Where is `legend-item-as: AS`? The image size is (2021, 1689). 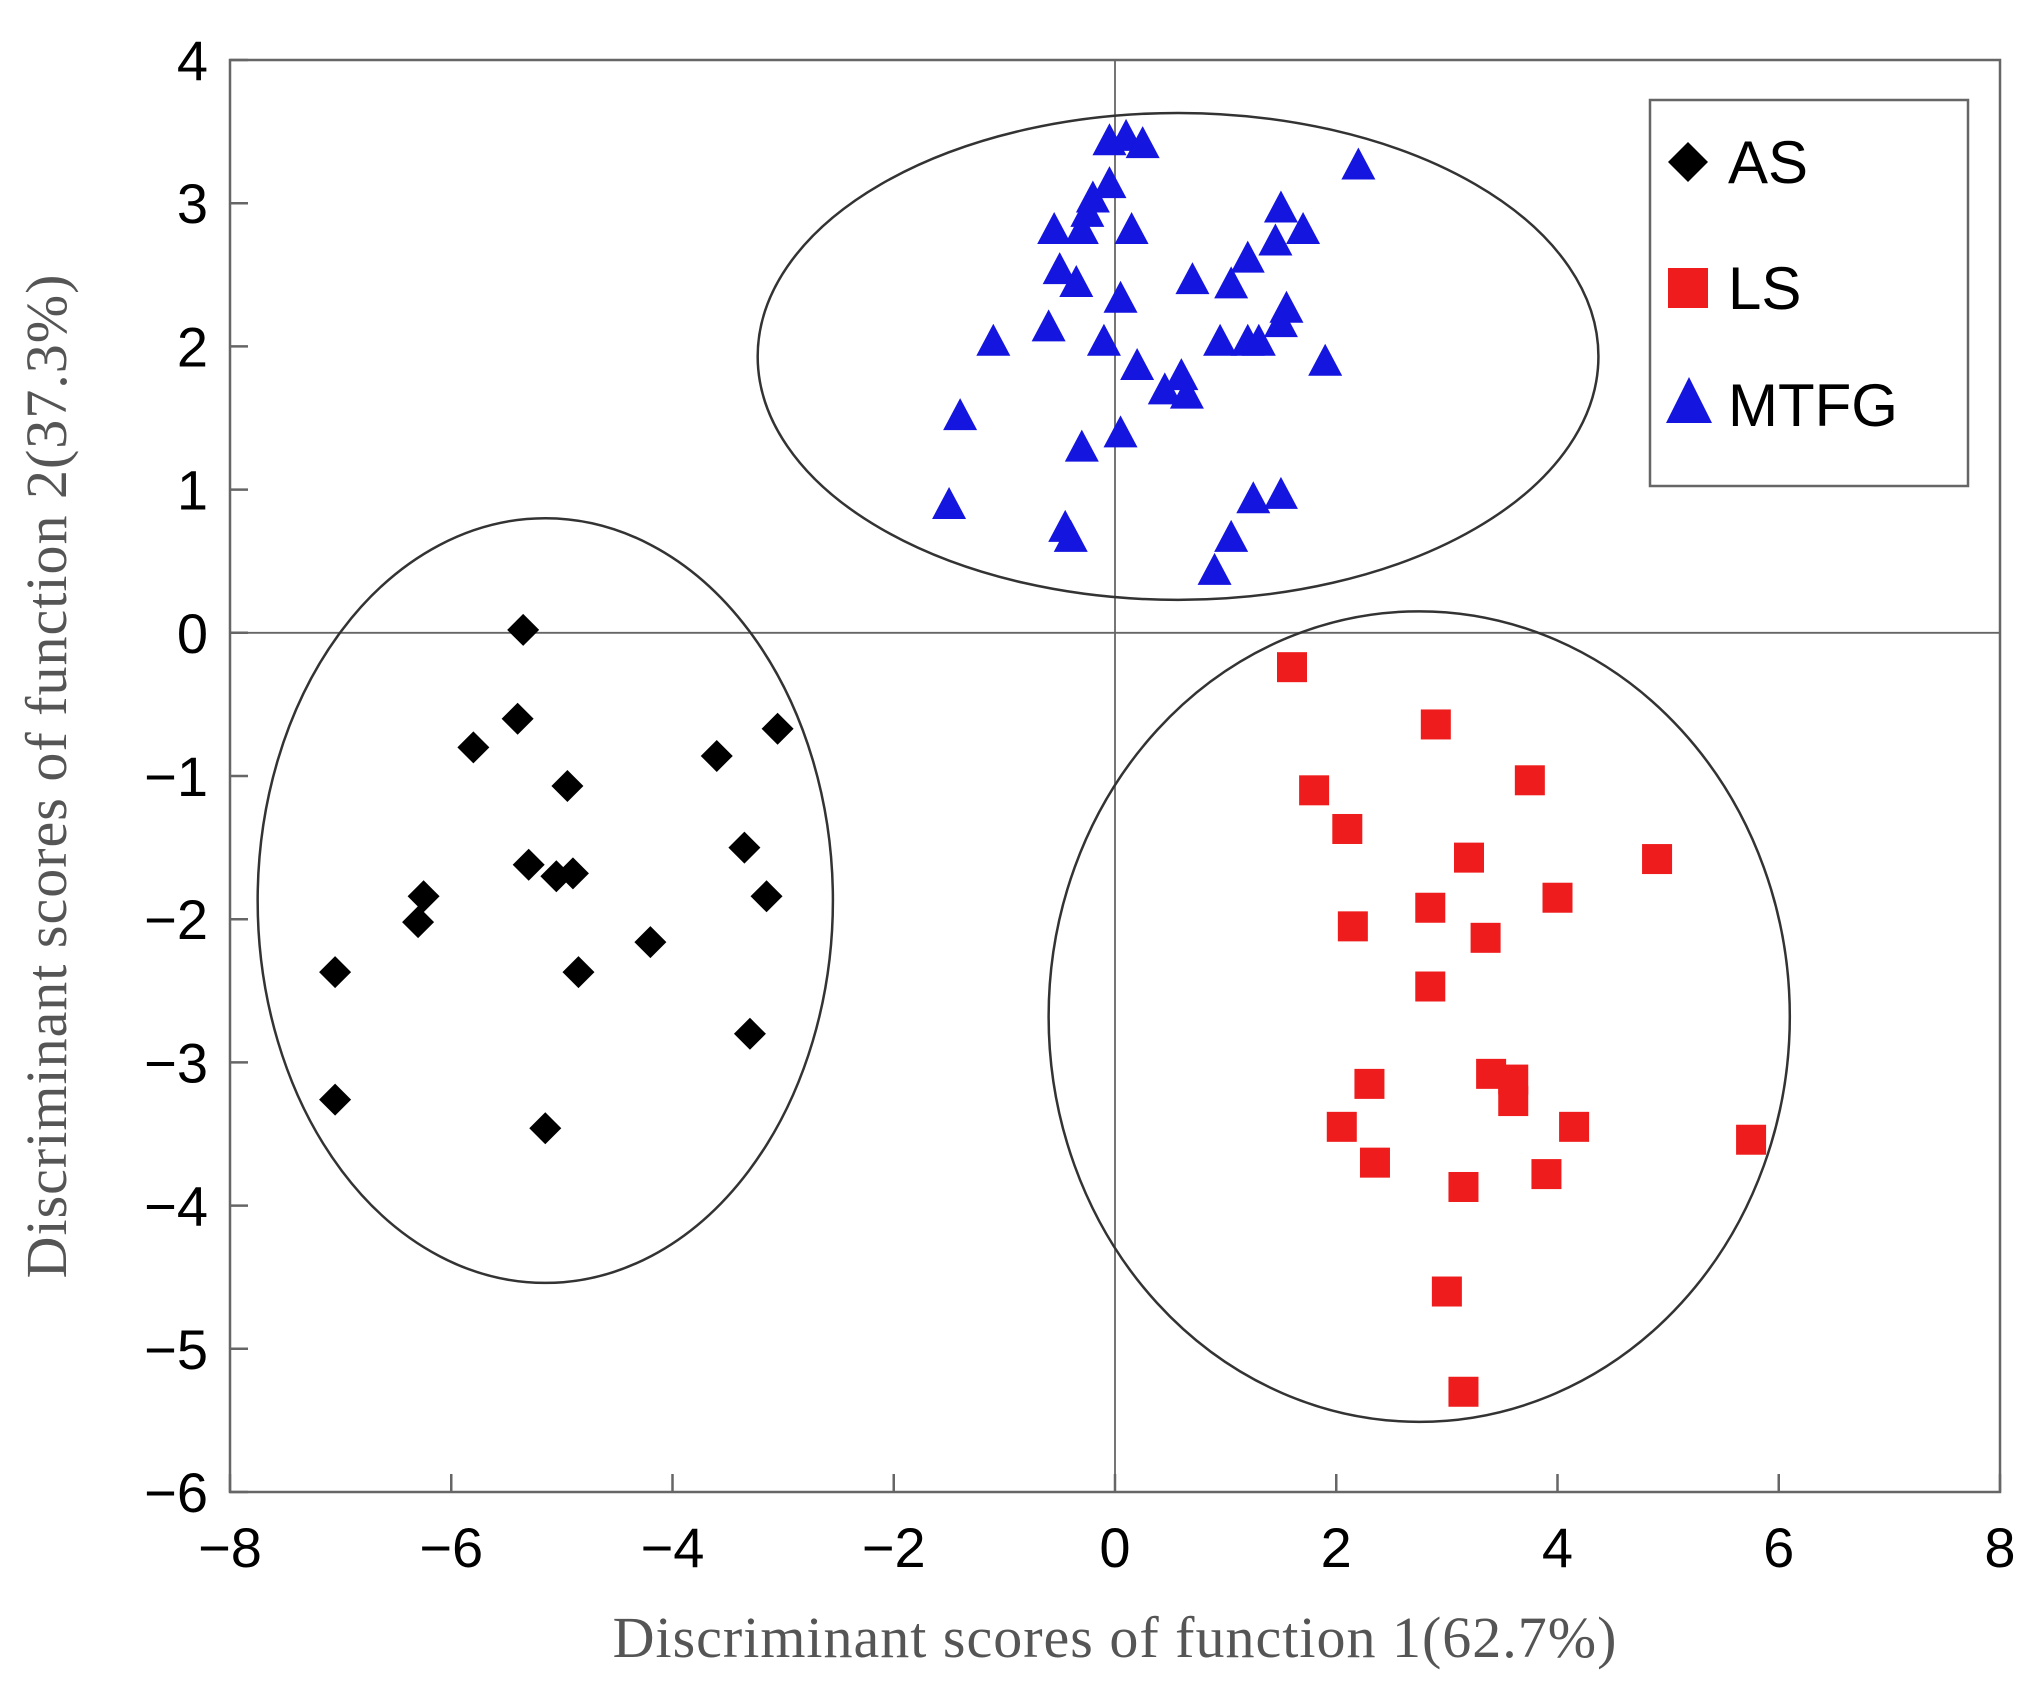
legend-item-as: AS is located at coordinates (1738, 162).